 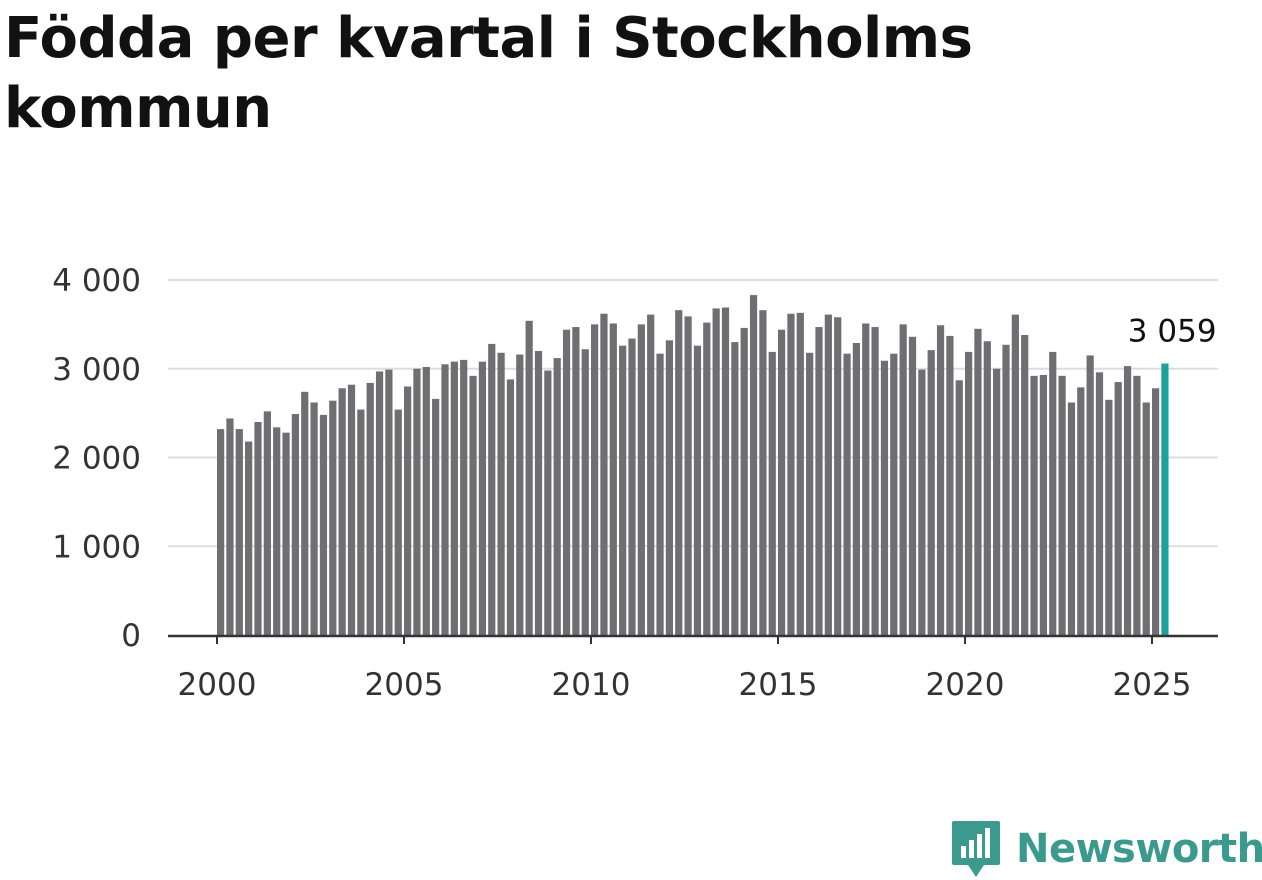 I want to click on bar: 2024 Q4: 2620, so click(x=1146, y=518).